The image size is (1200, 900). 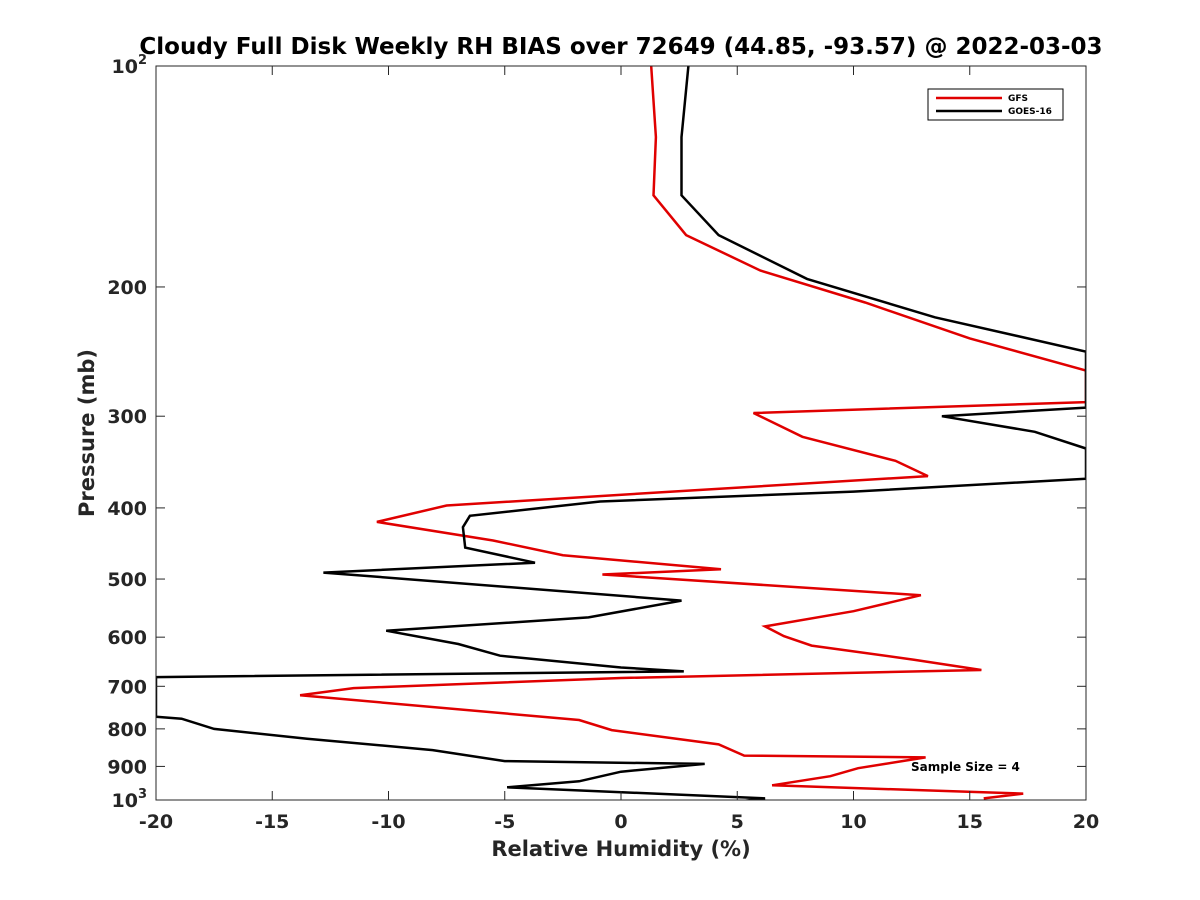 What do you see at coordinates (1018, 99) in the screenshot?
I see `legend-gfs-label: GFS` at bounding box center [1018, 99].